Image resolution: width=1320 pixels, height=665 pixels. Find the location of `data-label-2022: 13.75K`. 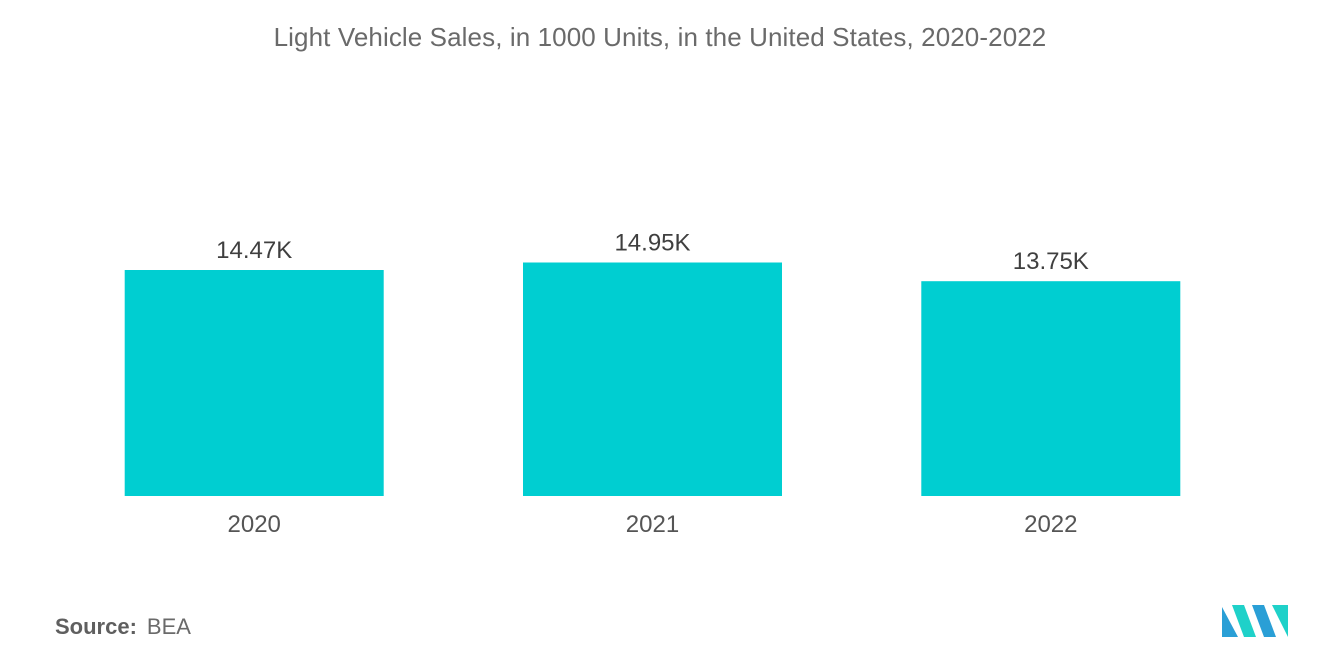

data-label-2022: 13.75K is located at coordinates (1051, 261).